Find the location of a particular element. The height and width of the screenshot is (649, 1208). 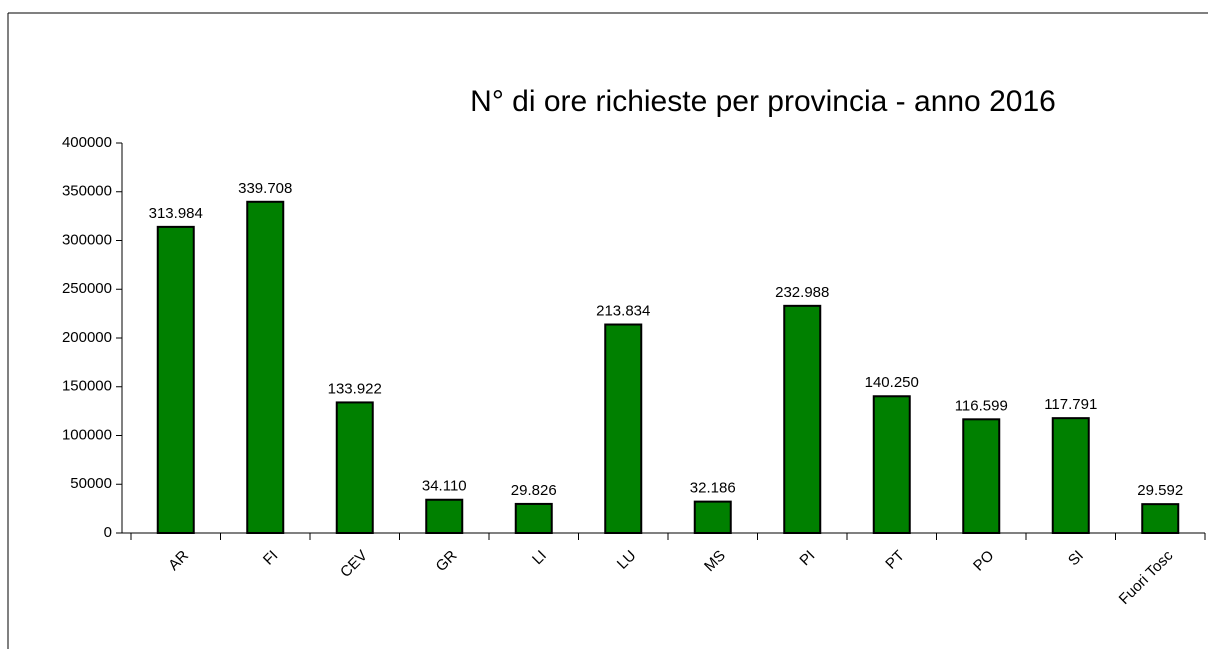

value-label: 313.984 is located at coordinates (176, 213).